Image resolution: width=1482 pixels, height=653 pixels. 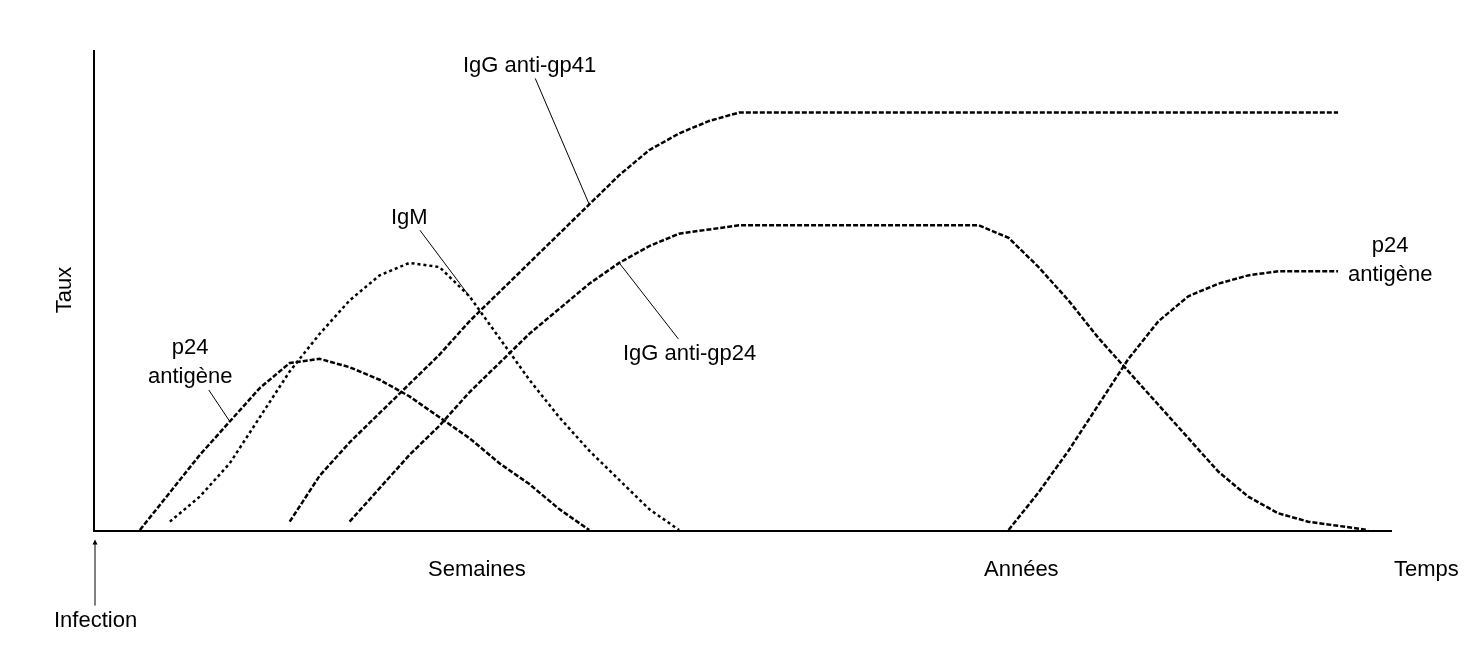 What do you see at coordinates (477, 568) in the screenshot?
I see `text: Semaines` at bounding box center [477, 568].